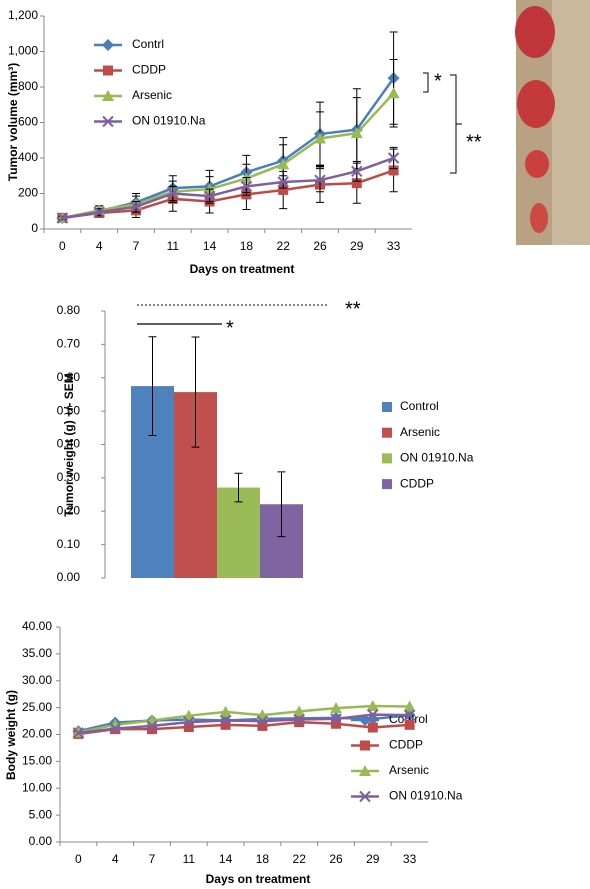  Describe the element at coordinates (37, 653) in the screenshot. I see `y-tick-label: 35.00` at that location.